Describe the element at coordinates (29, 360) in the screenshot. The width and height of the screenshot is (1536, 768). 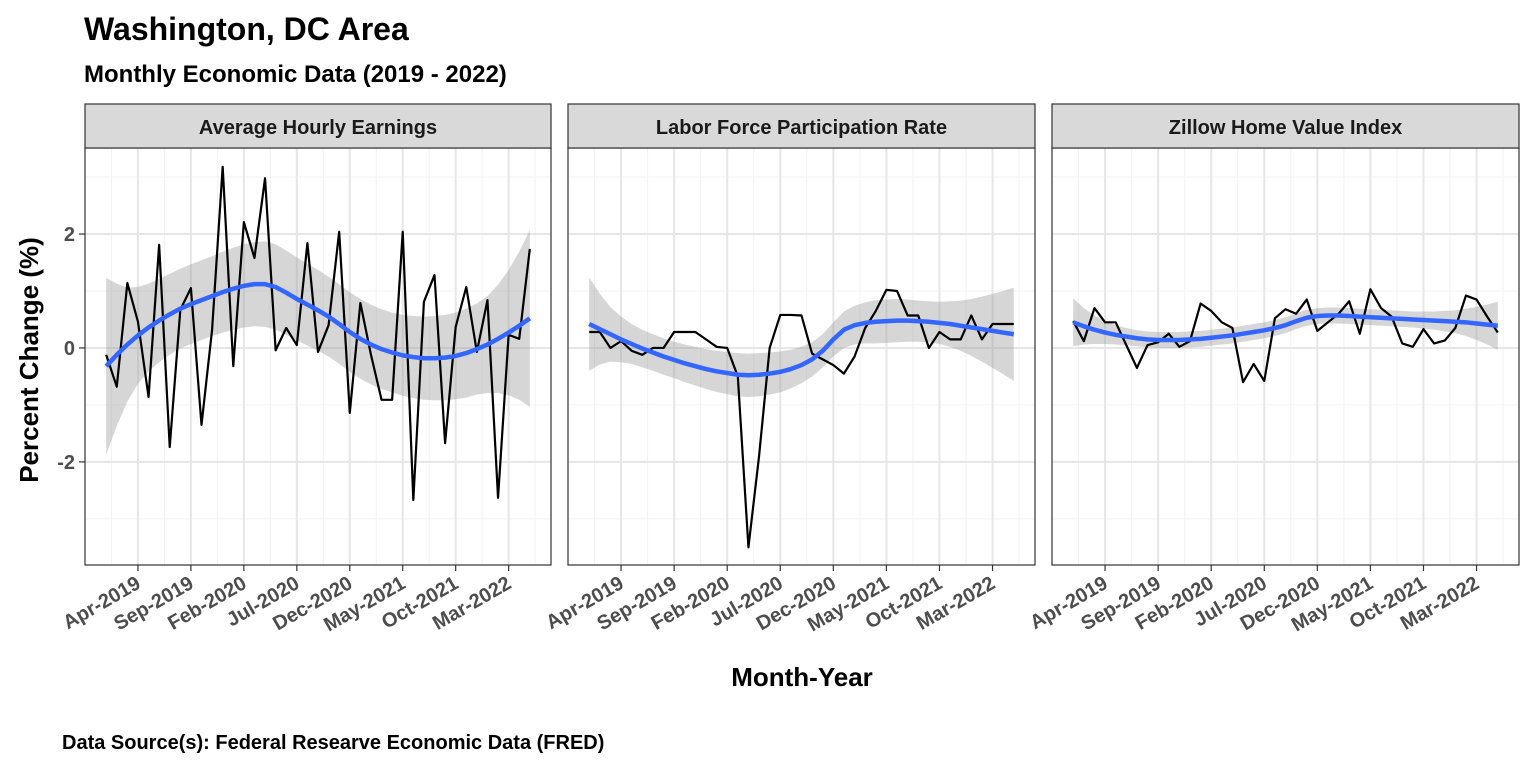
I see `y-axis-label: Percent Change (%)` at that location.